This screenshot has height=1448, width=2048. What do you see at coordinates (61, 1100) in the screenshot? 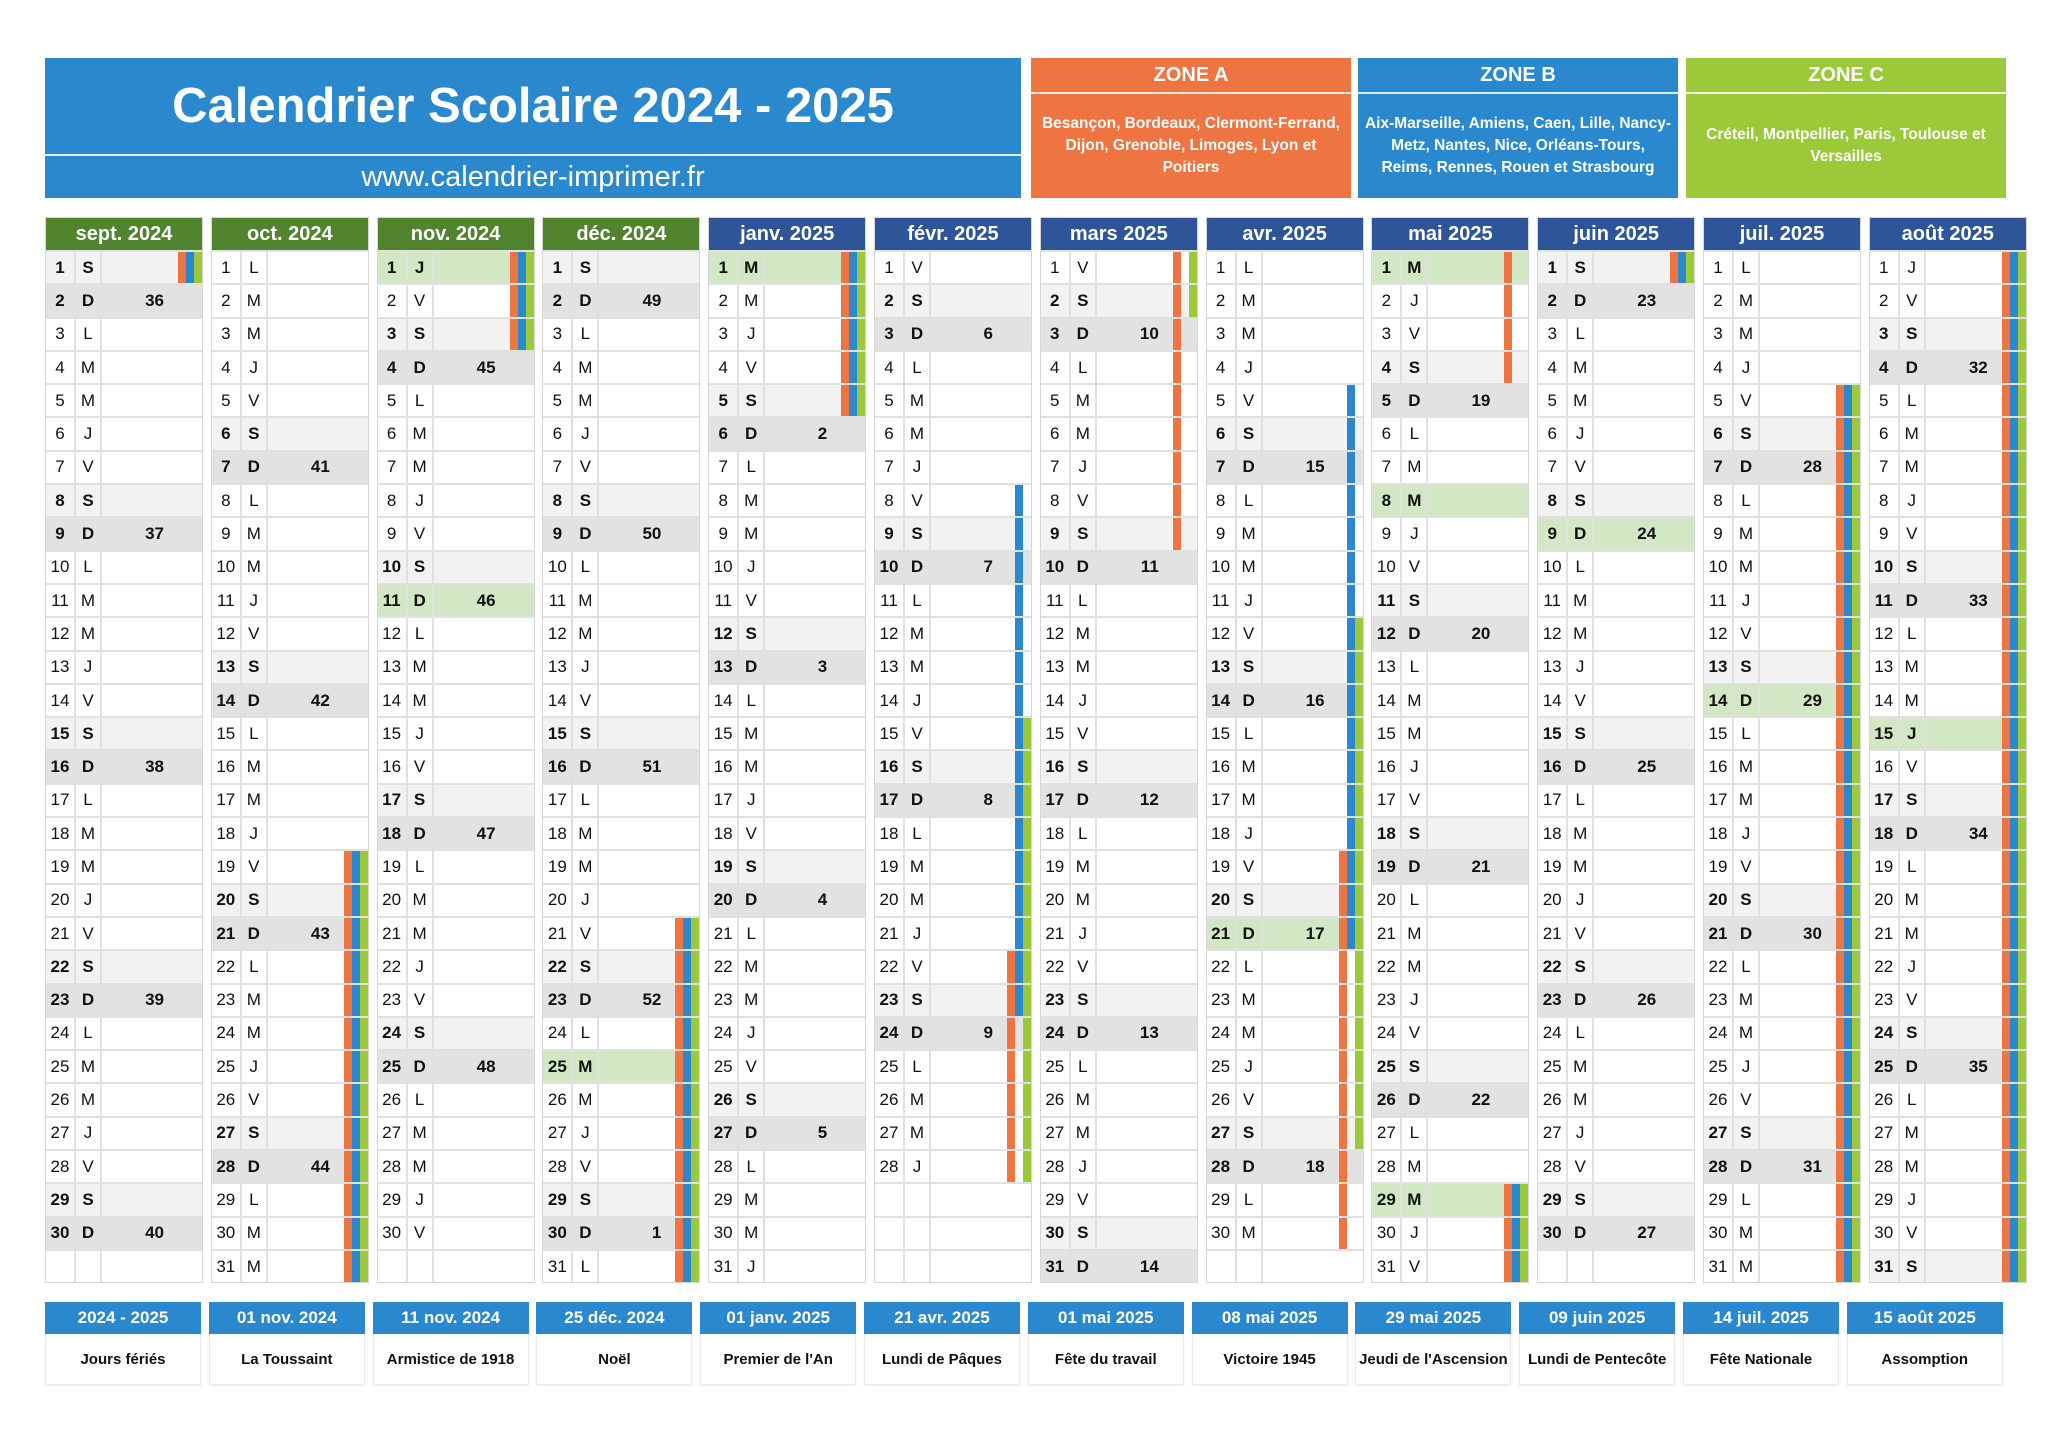
I see `day-number: 26` at bounding box center [61, 1100].